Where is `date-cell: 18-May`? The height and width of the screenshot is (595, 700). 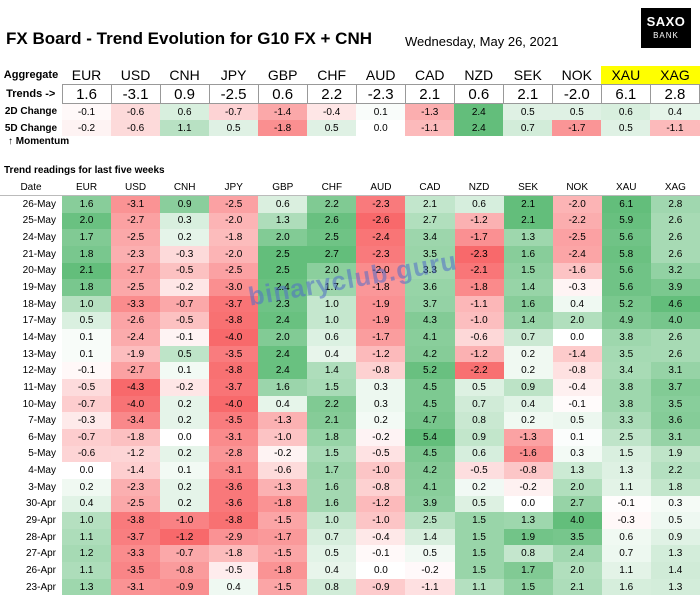 date-cell: 18-May is located at coordinates (39, 304).